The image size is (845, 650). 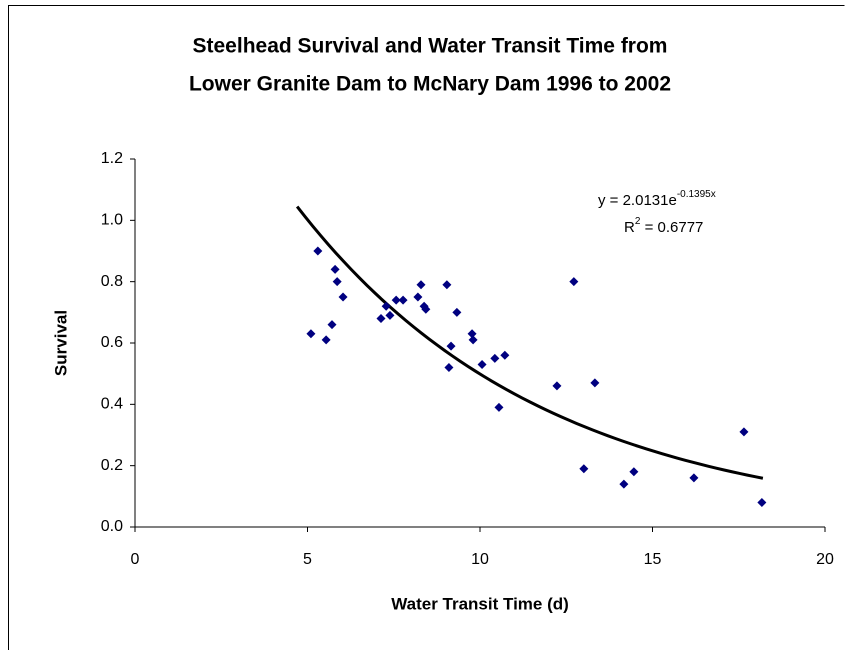 I want to click on r-squared: R2 = 0.6777, so click(x=663, y=226).